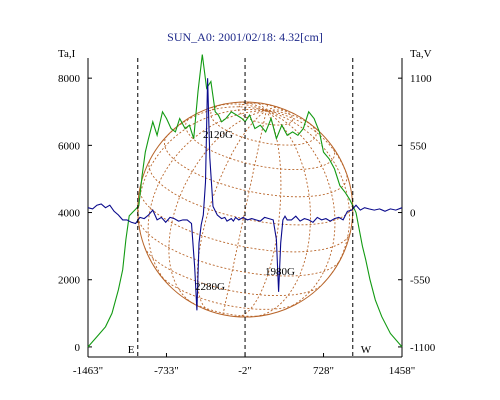 Image resolution: width=500 pixels, height=400 pixels. What do you see at coordinates (67, 54) in the screenshot?
I see `left-axis-label: Ta,I` at bounding box center [67, 54].